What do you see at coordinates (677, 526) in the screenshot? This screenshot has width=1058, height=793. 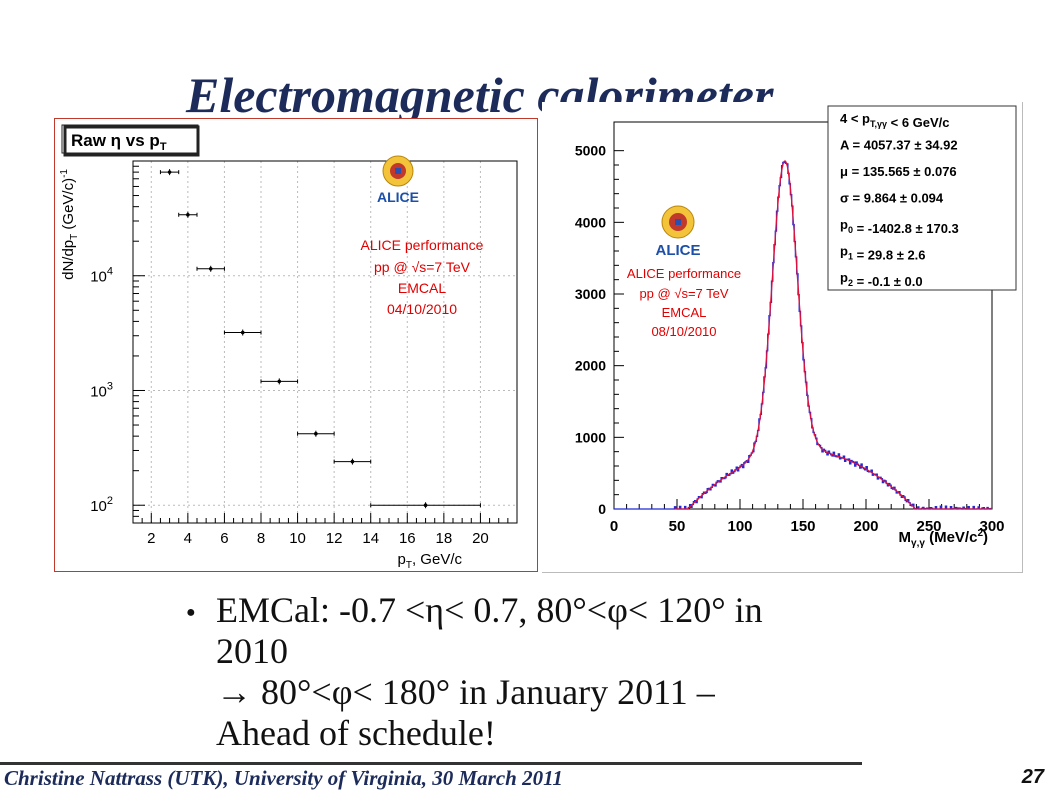 I see `x-tick-label: 50` at bounding box center [677, 526].